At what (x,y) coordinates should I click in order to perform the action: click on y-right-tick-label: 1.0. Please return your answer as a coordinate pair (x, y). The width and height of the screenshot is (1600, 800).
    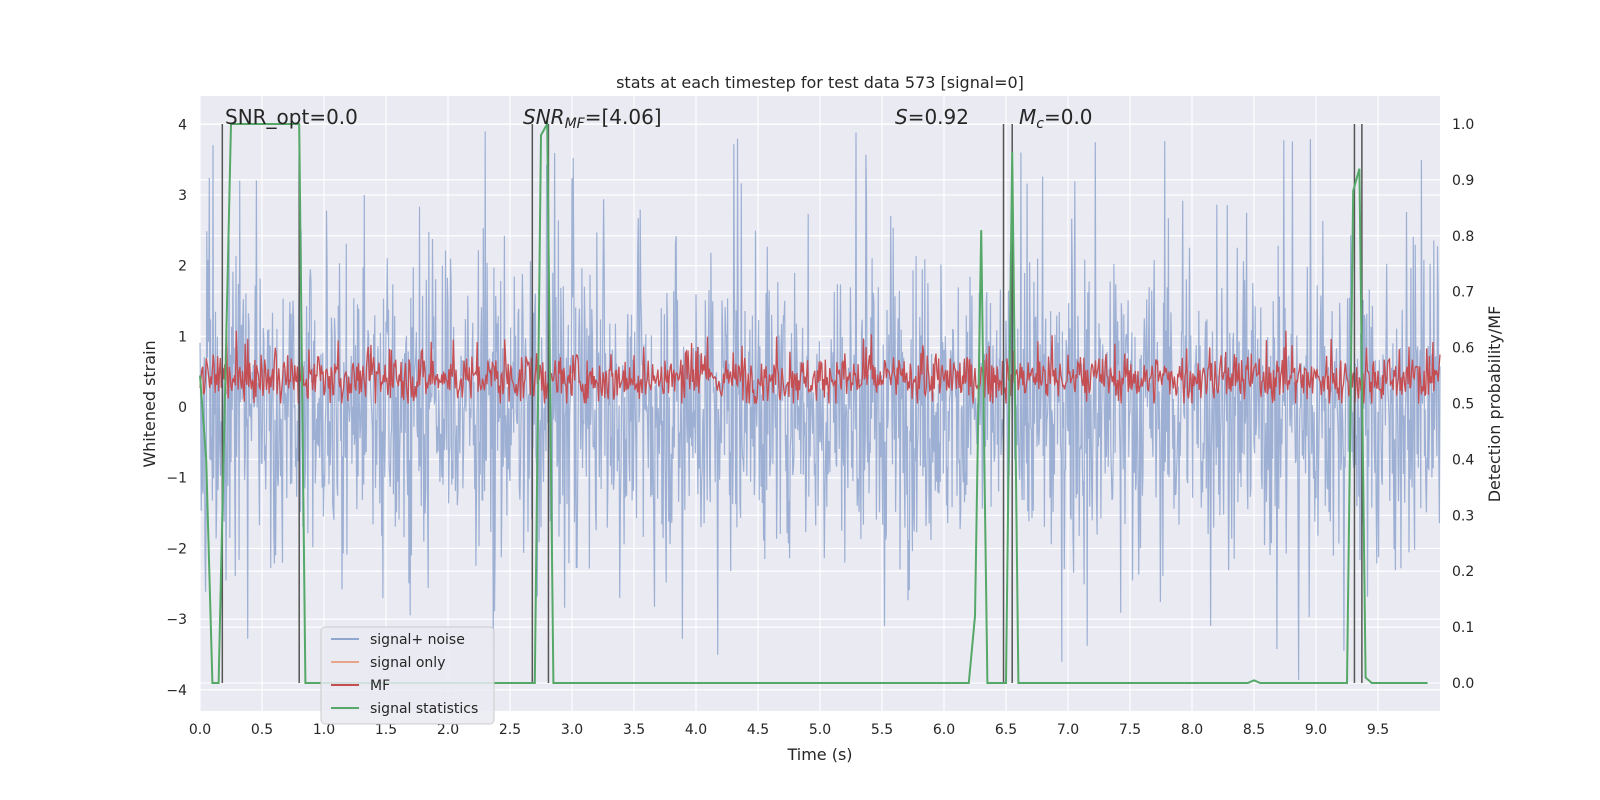
    Looking at the image, I should click on (1463, 125).